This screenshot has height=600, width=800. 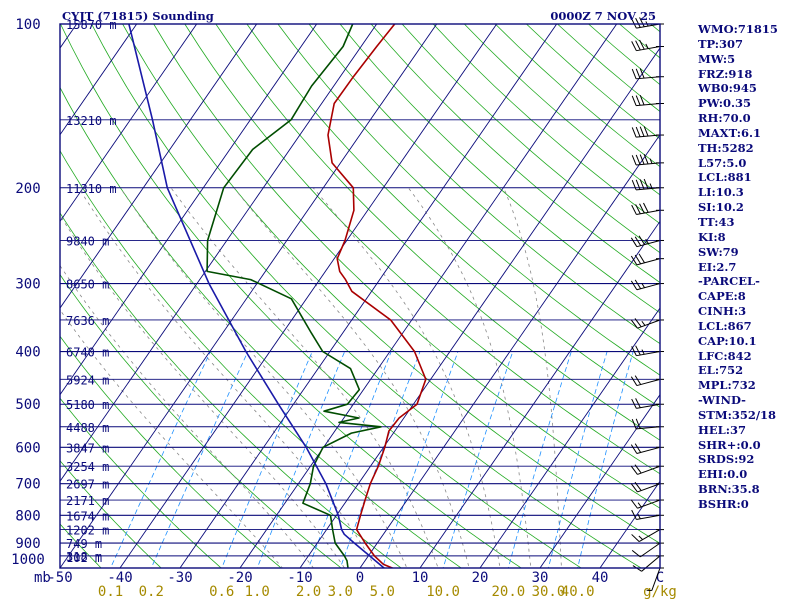 I want to click on index-item: HEL:37, so click(x=722, y=429).